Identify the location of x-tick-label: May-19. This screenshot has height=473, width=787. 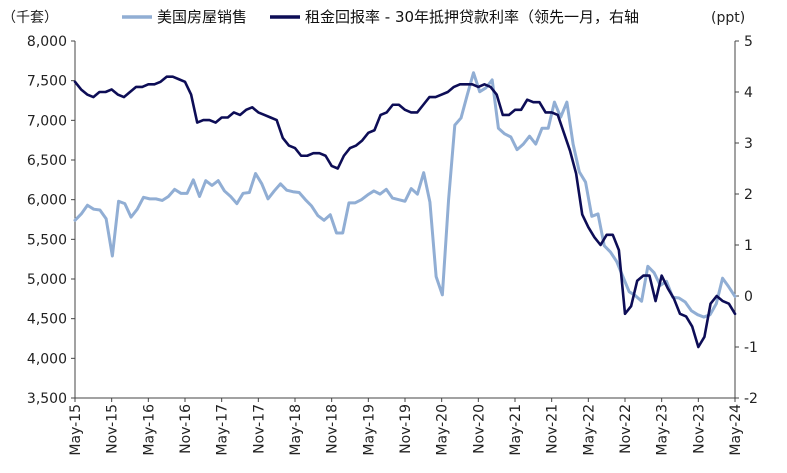
(369, 430).